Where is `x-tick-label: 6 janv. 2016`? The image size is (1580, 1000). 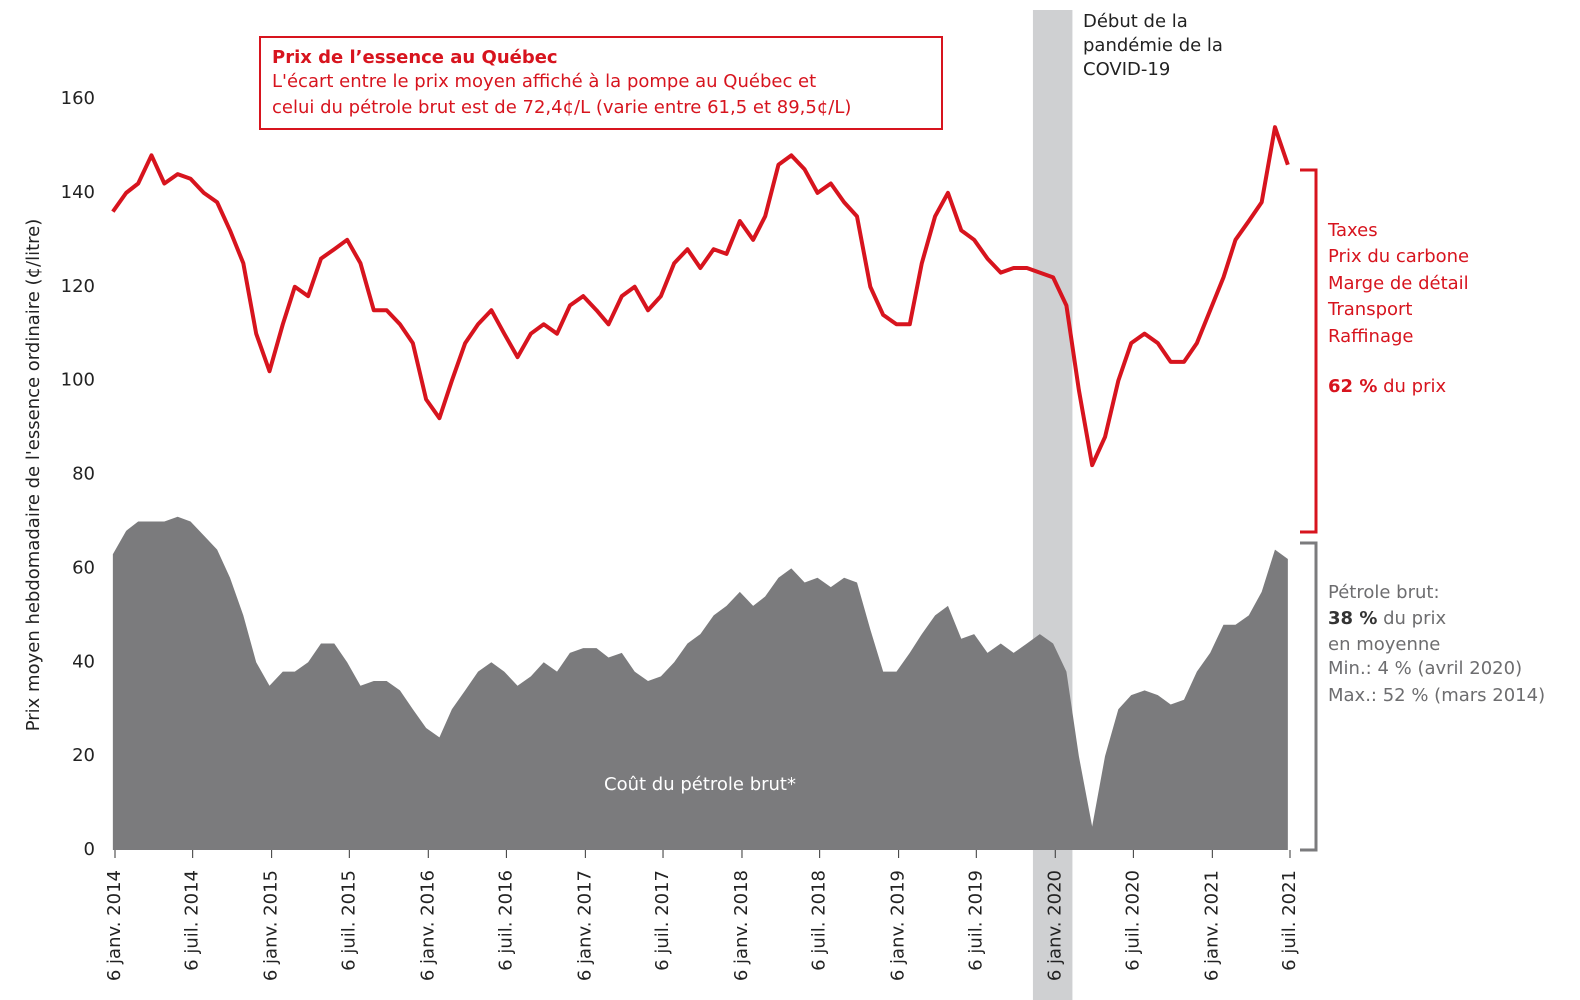
x-tick-label: 6 janv. 2016 is located at coordinates (427, 925).